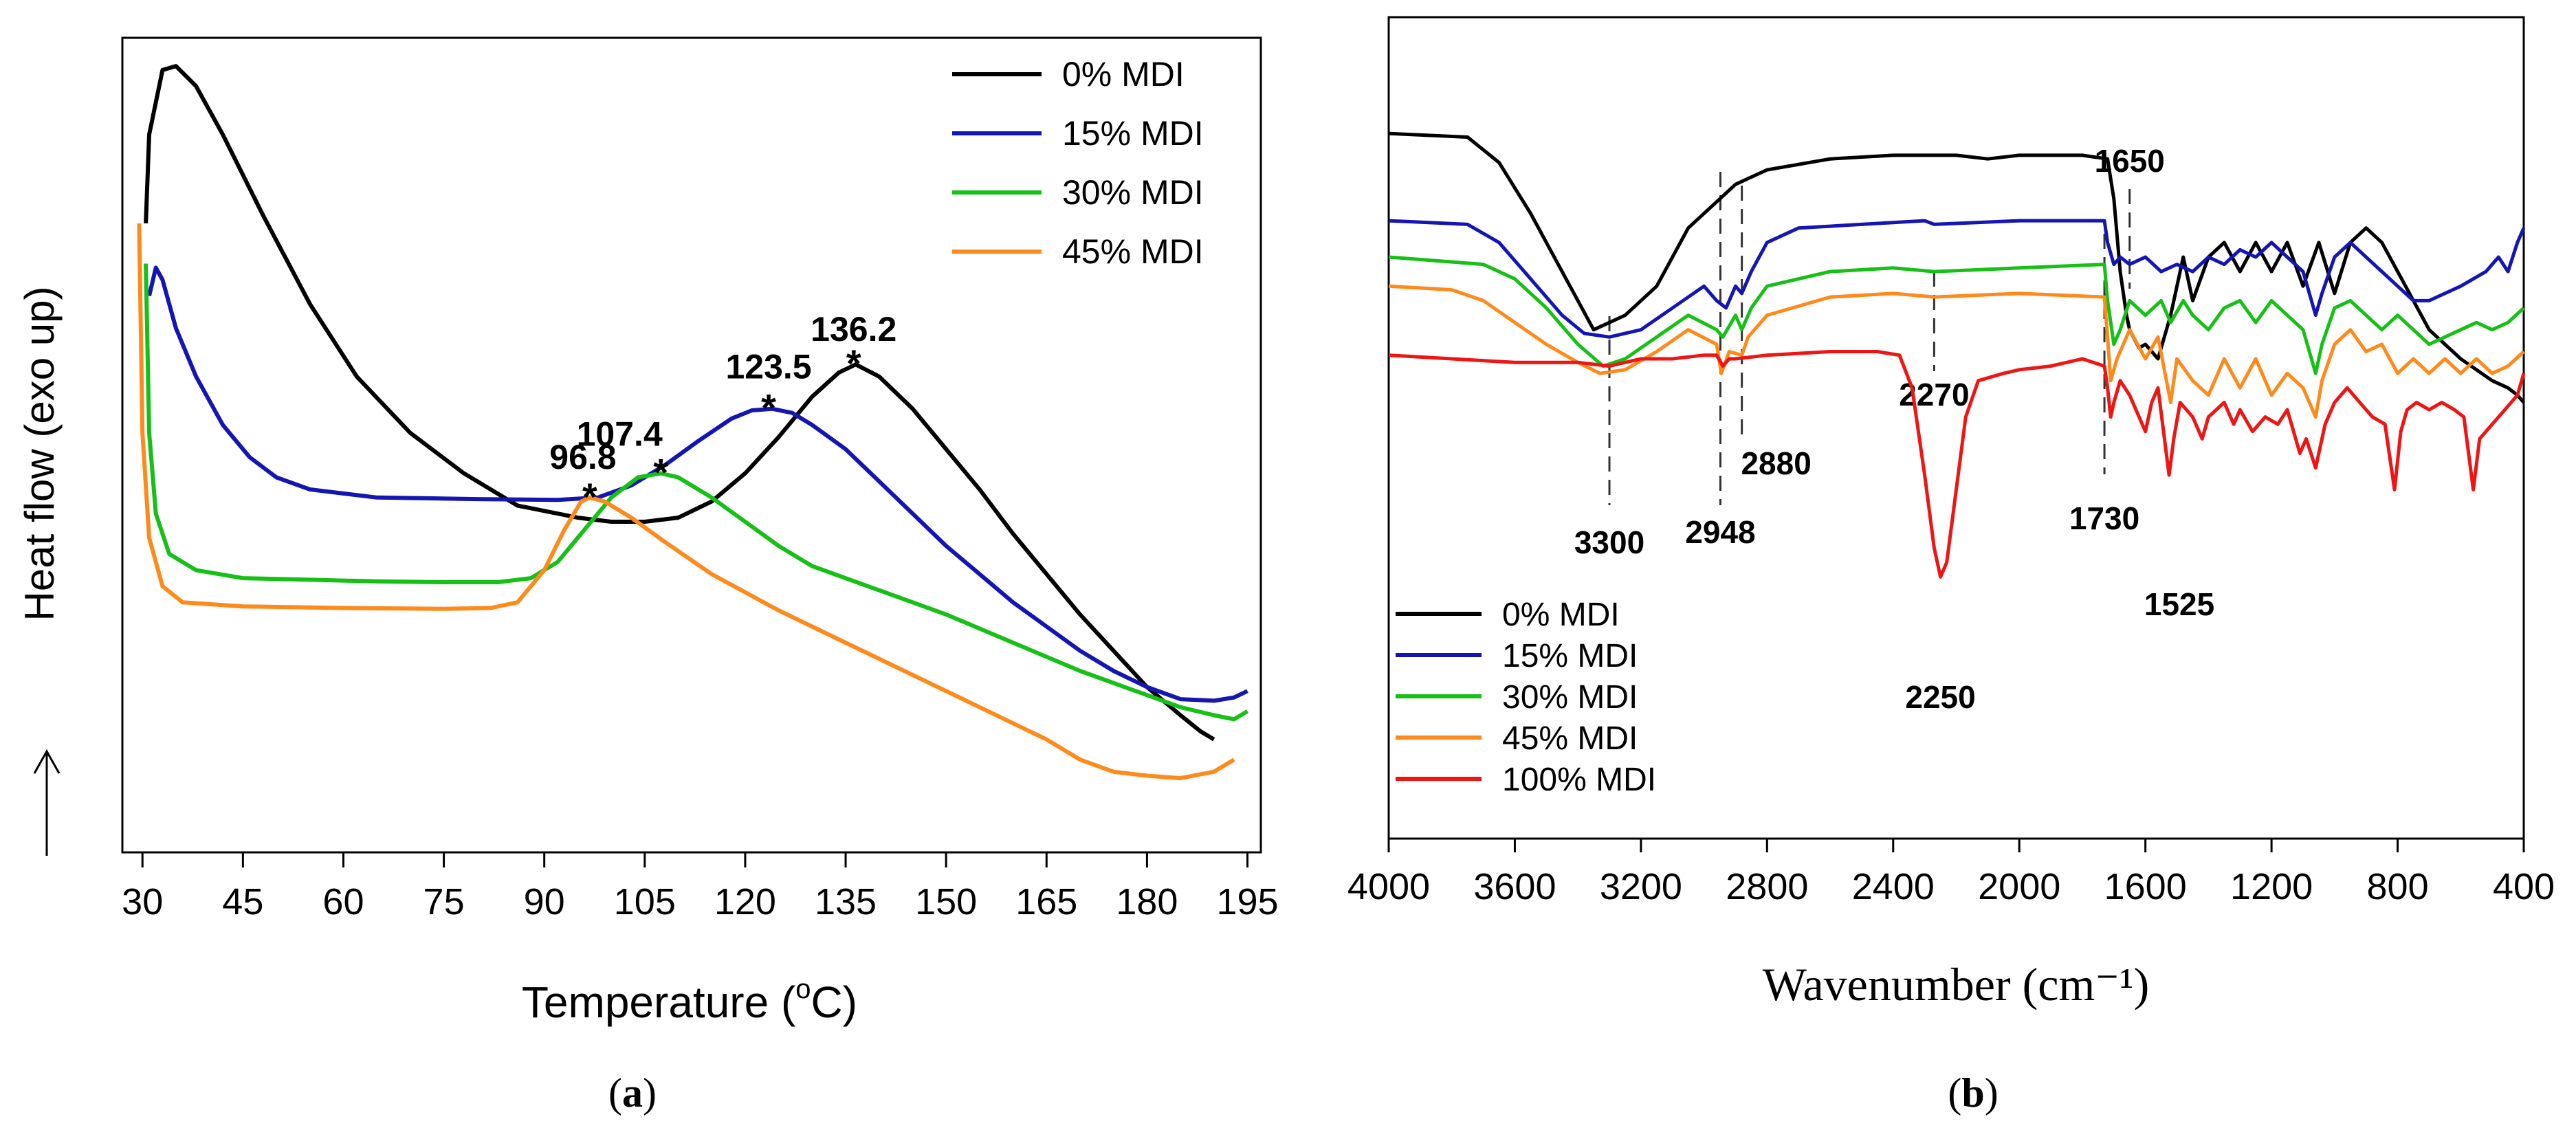 The image size is (2576, 1128). I want to click on b-series-line-45-mdi, so click(1956, 351).